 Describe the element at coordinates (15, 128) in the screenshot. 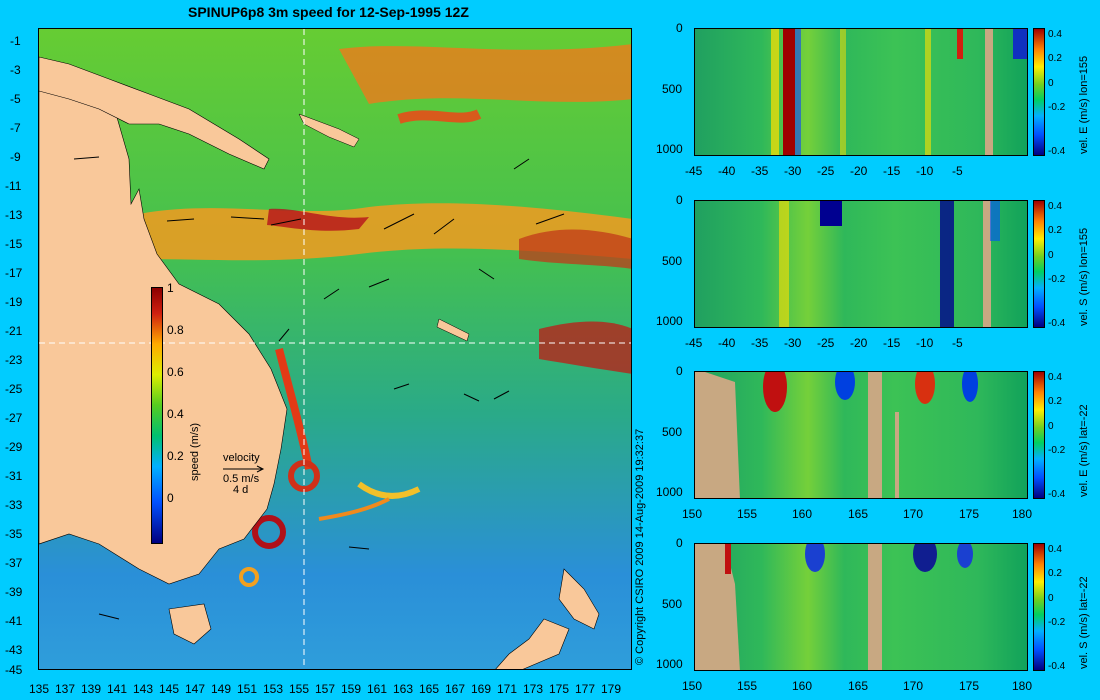

I see `map-y-tick: -7` at that location.